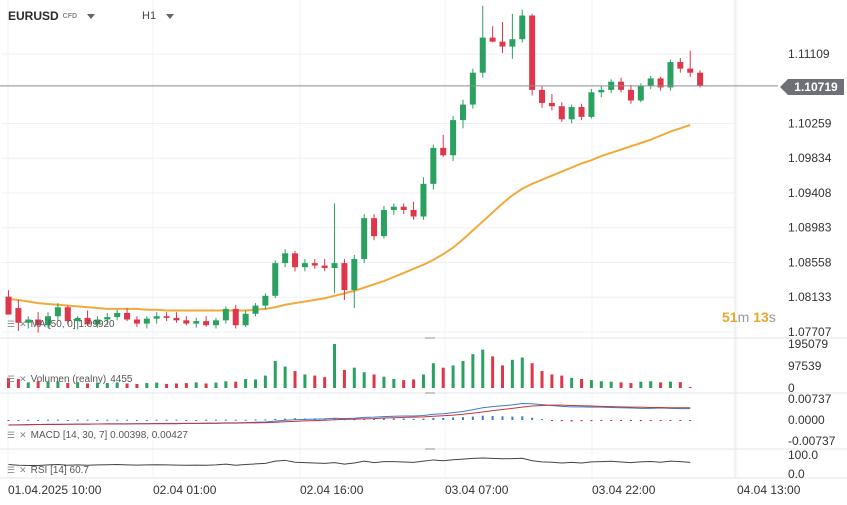 This screenshot has height=505, width=847. What do you see at coordinates (743, 317) in the screenshot?
I see `timer-minutes-unit: m` at bounding box center [743, 317].